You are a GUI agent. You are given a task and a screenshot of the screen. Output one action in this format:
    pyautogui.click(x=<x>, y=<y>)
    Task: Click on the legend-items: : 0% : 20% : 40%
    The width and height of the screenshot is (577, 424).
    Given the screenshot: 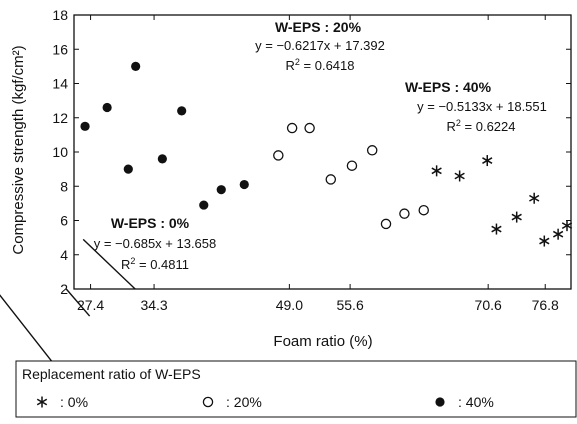 What is the action you would take?
    pyautogui.click(x=265, y=402)
    